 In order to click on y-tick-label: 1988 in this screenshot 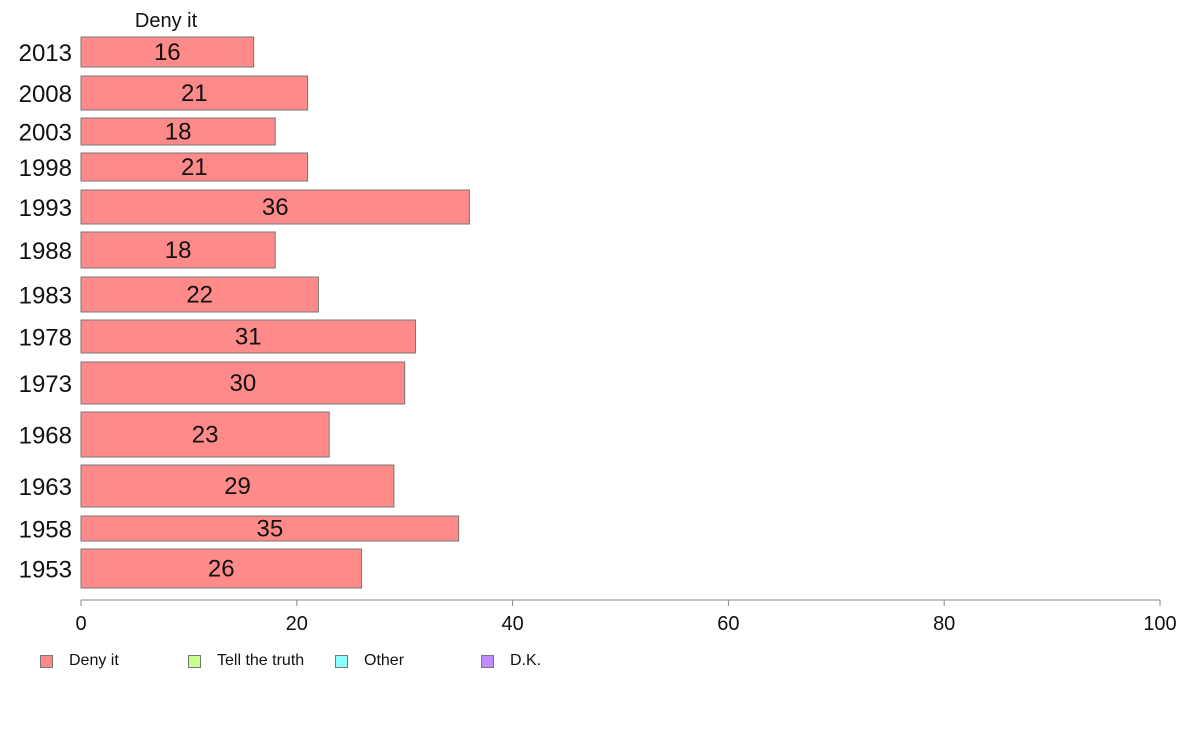, I will do `click(45, 251)`.